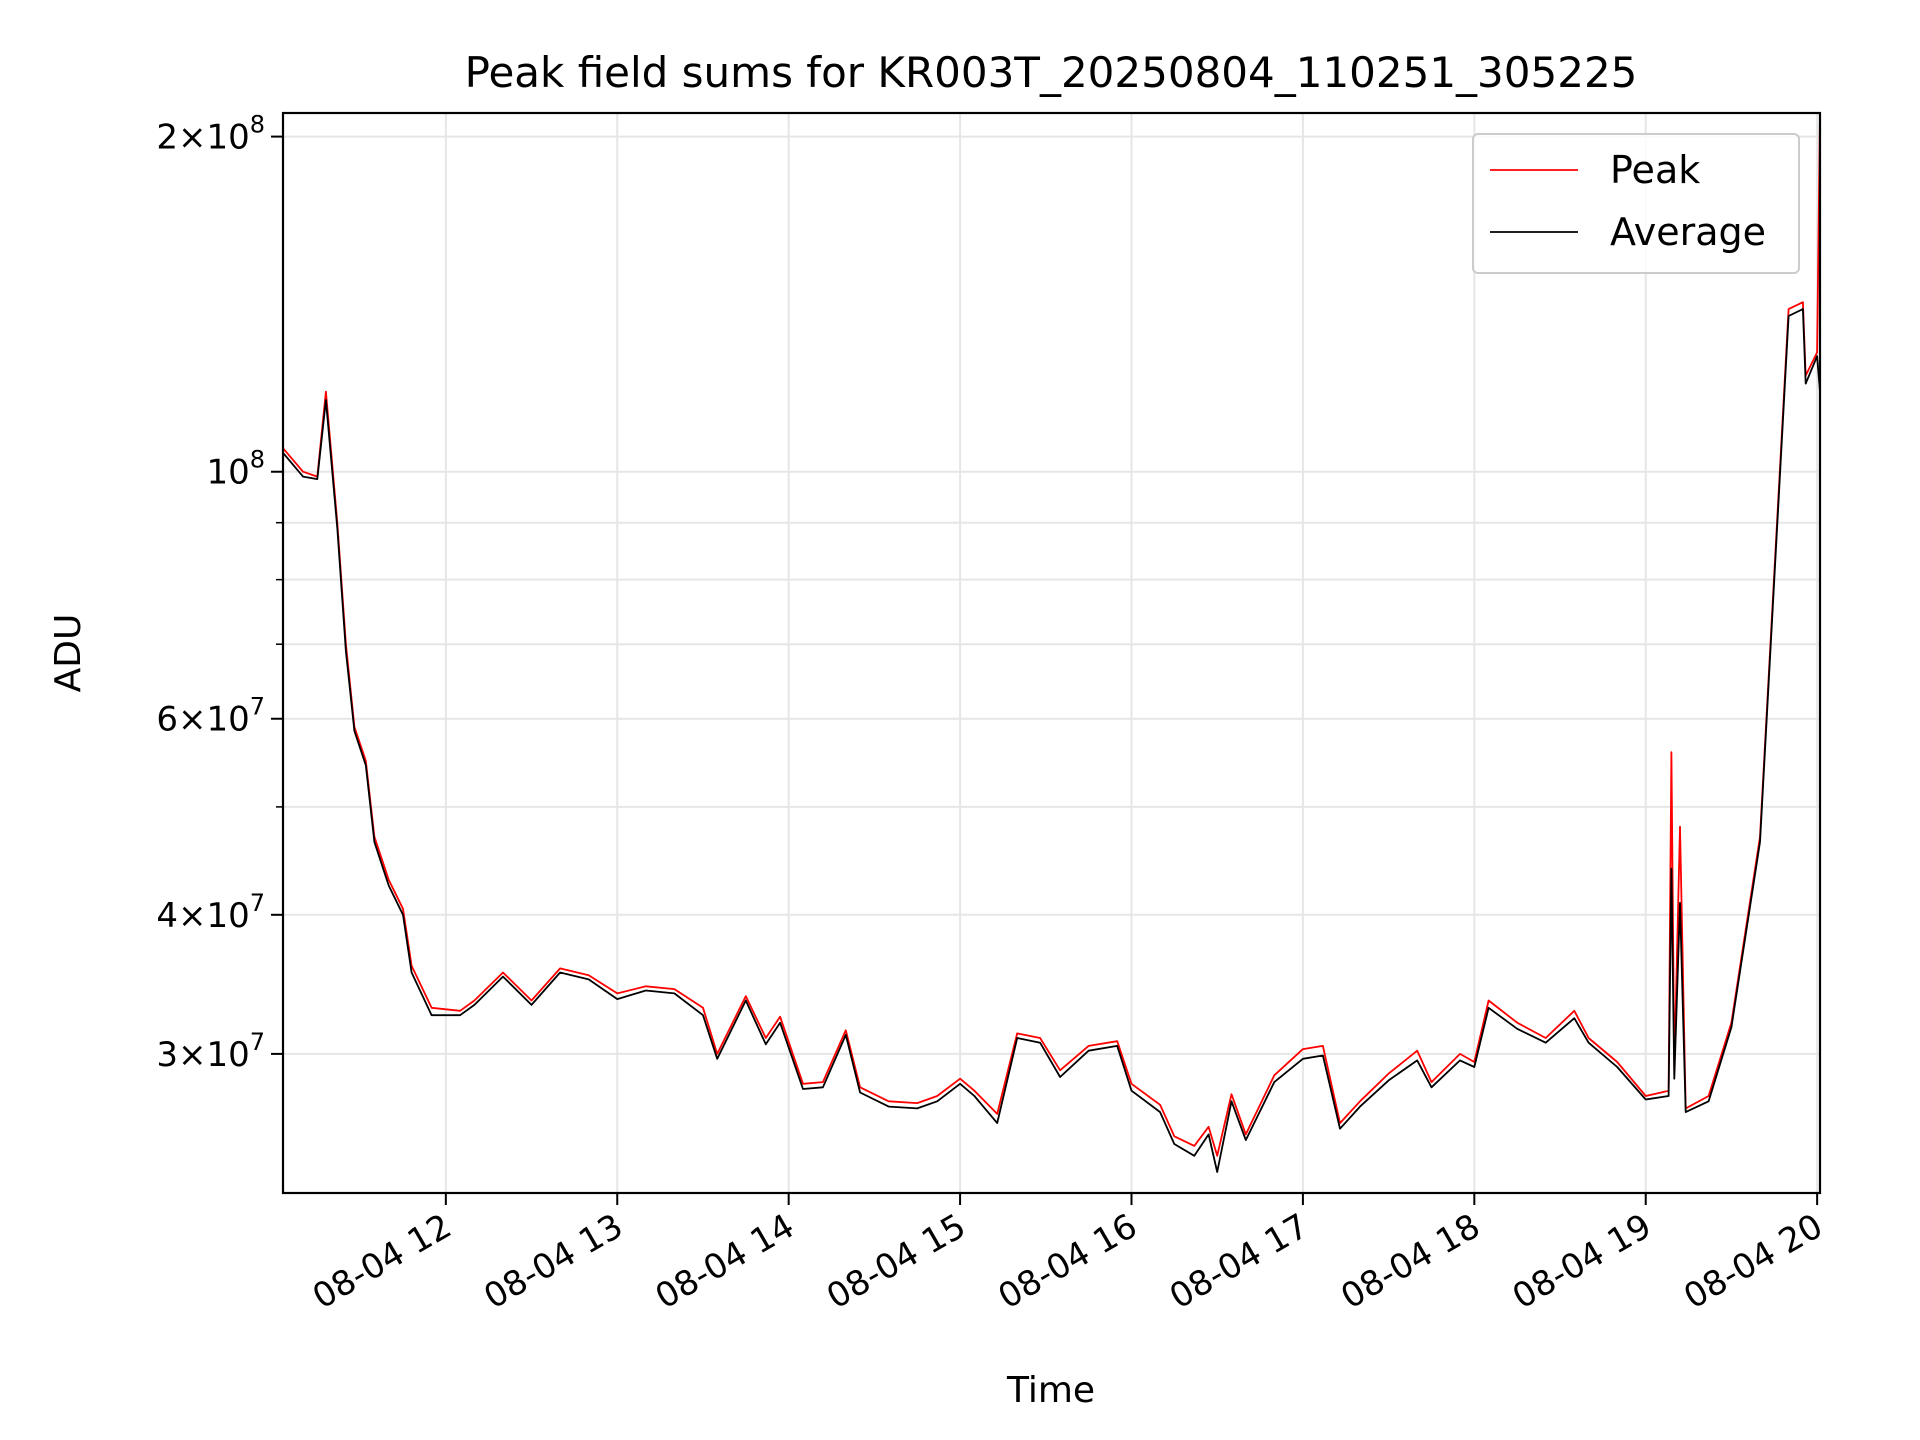 The width and height of the screenshot is (1920, 1440). Describe the element at coordinates (1688, 232) in the screenshot. I see `legend-label-average: Average` at that location.